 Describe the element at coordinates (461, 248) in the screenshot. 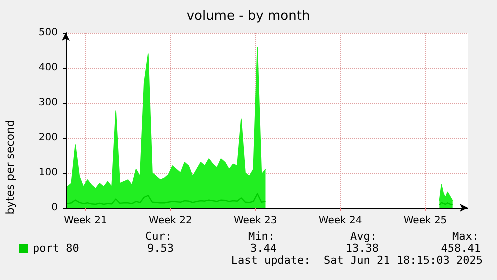

I see `text: 458.41` at that location.